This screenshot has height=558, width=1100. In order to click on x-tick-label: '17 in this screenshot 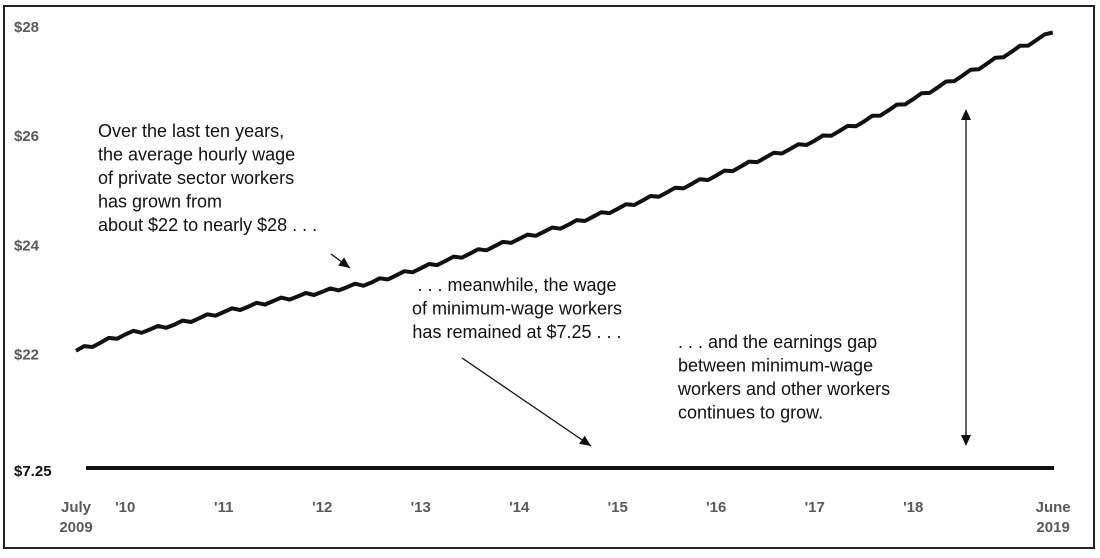, I will do `click(815, 507)`.